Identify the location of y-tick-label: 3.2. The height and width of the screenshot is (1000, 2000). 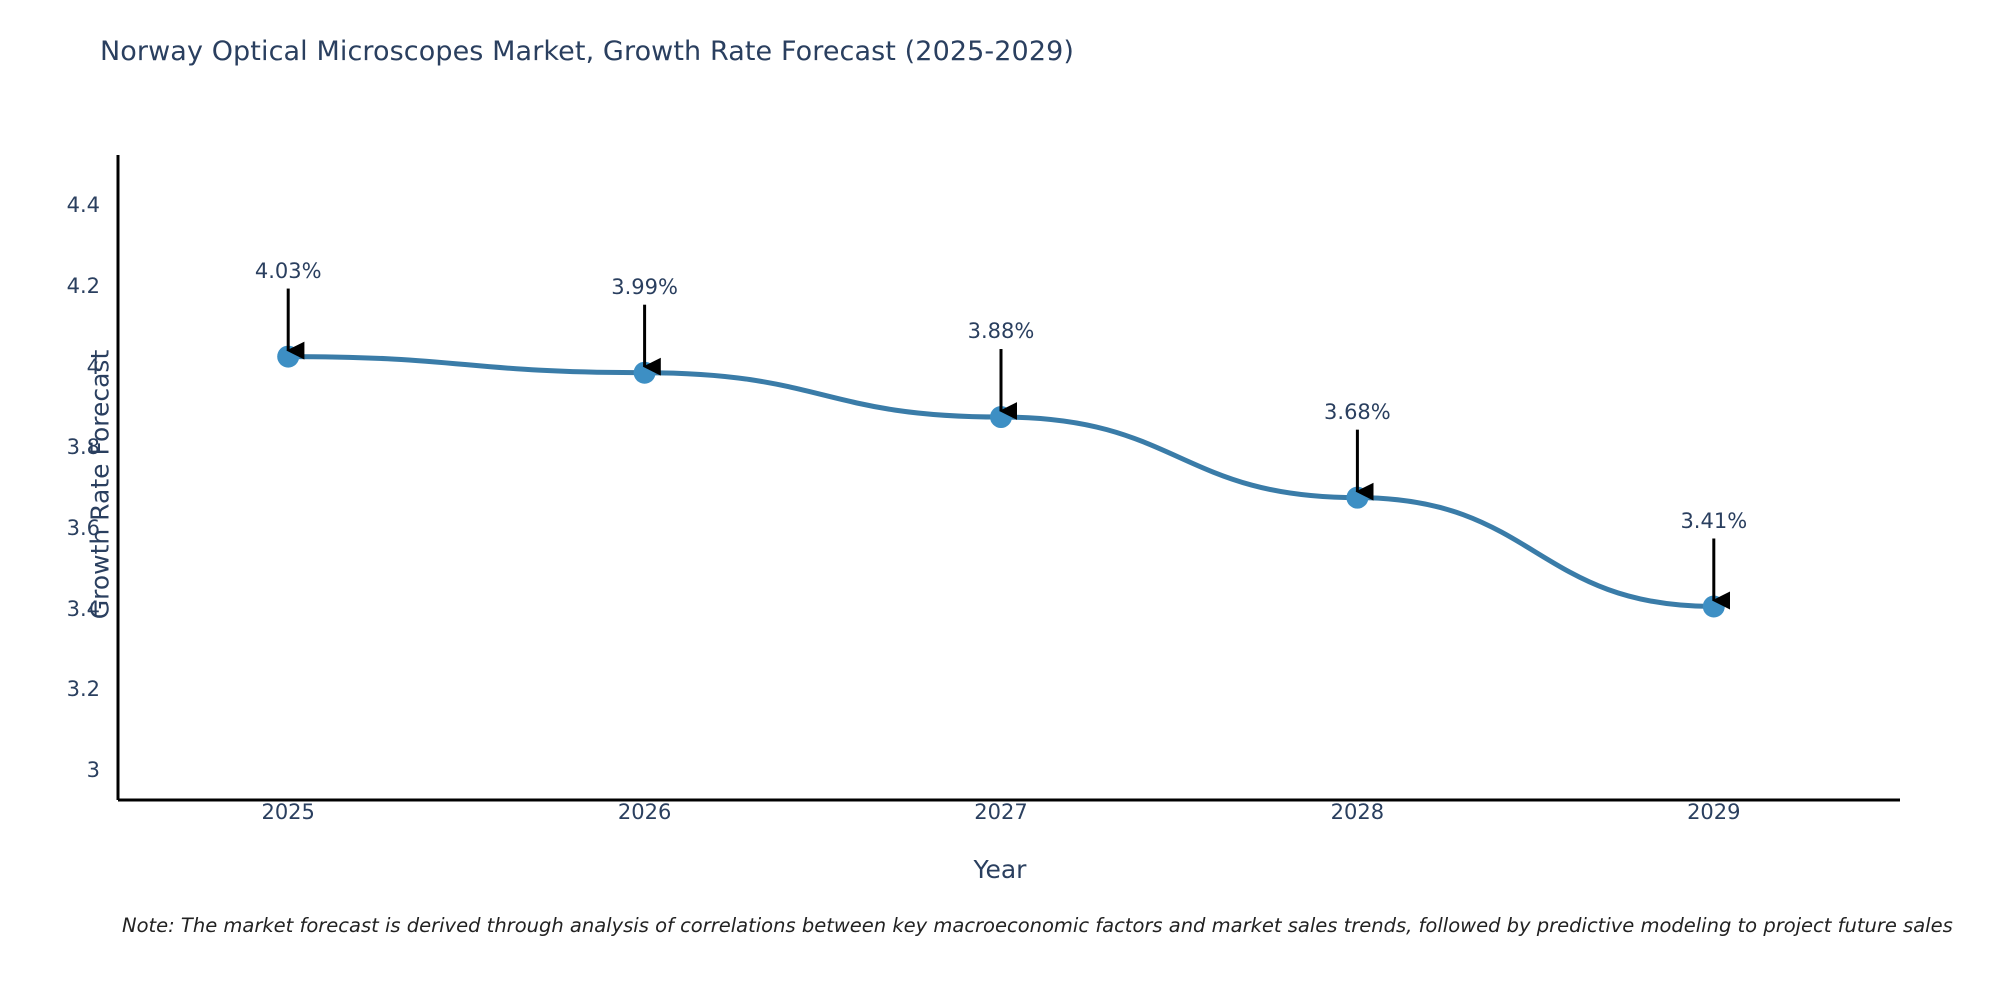
(83, 689).